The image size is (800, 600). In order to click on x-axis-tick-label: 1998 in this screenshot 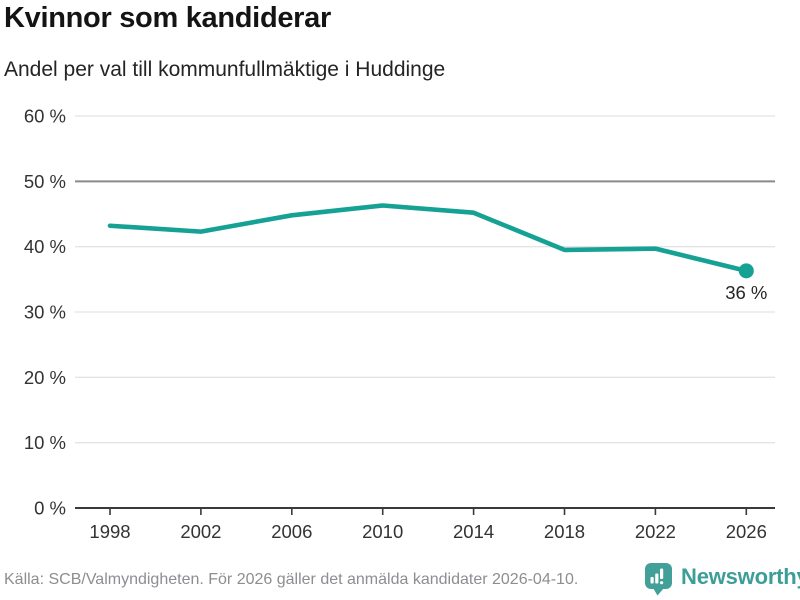, I will do `click(109, 531)`.